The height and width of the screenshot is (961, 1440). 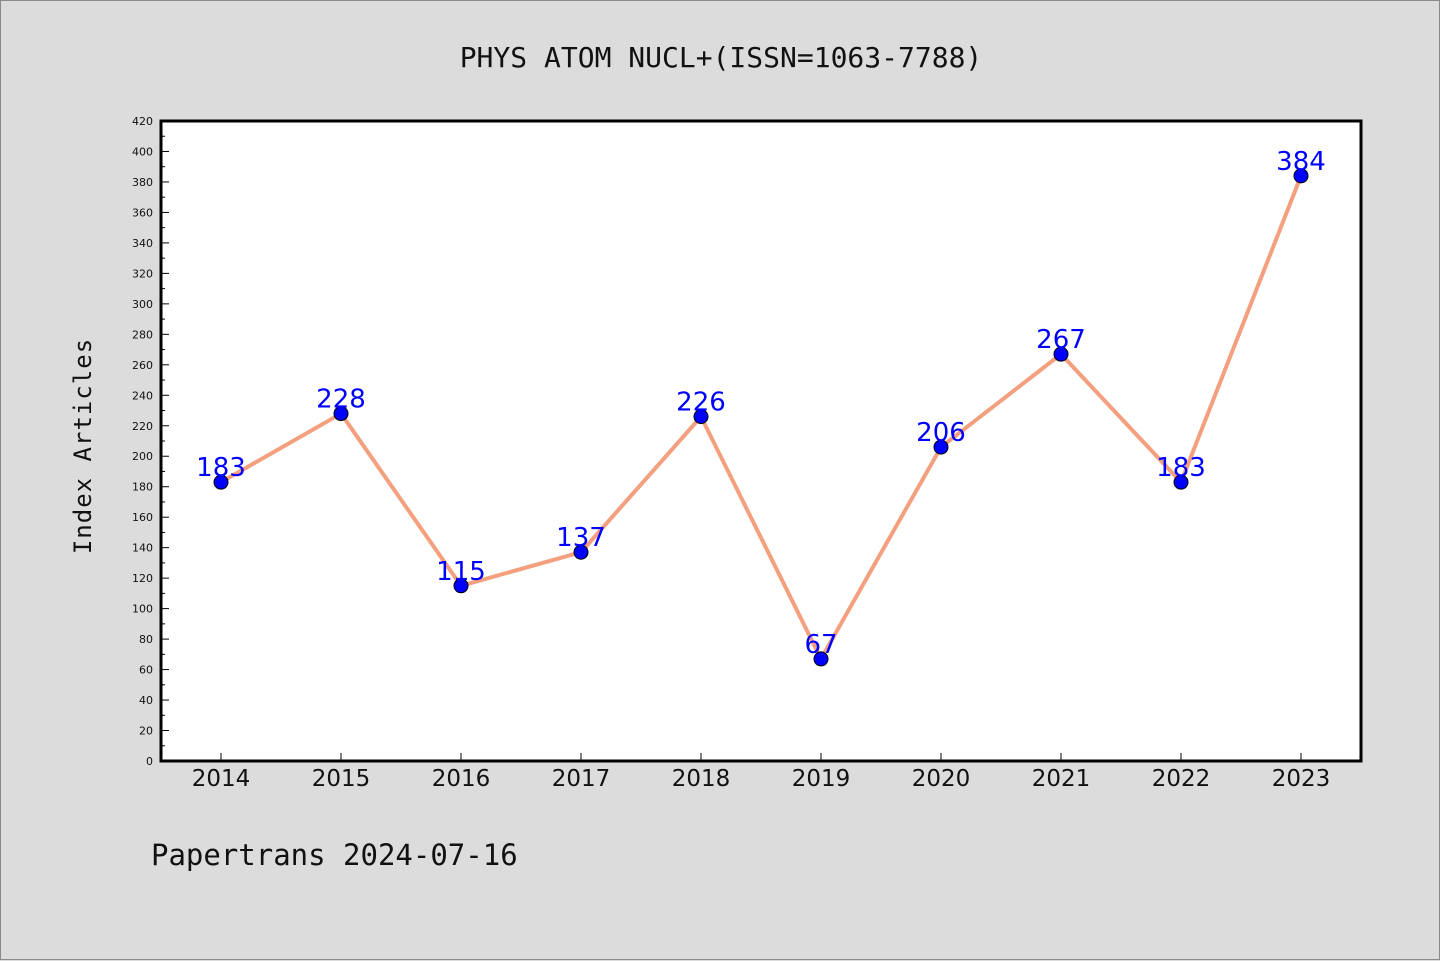 What do you see at coordinates (142, 517) in the screenshot?
I see `y-tick-label: 160` at bounding box center [142, 517].